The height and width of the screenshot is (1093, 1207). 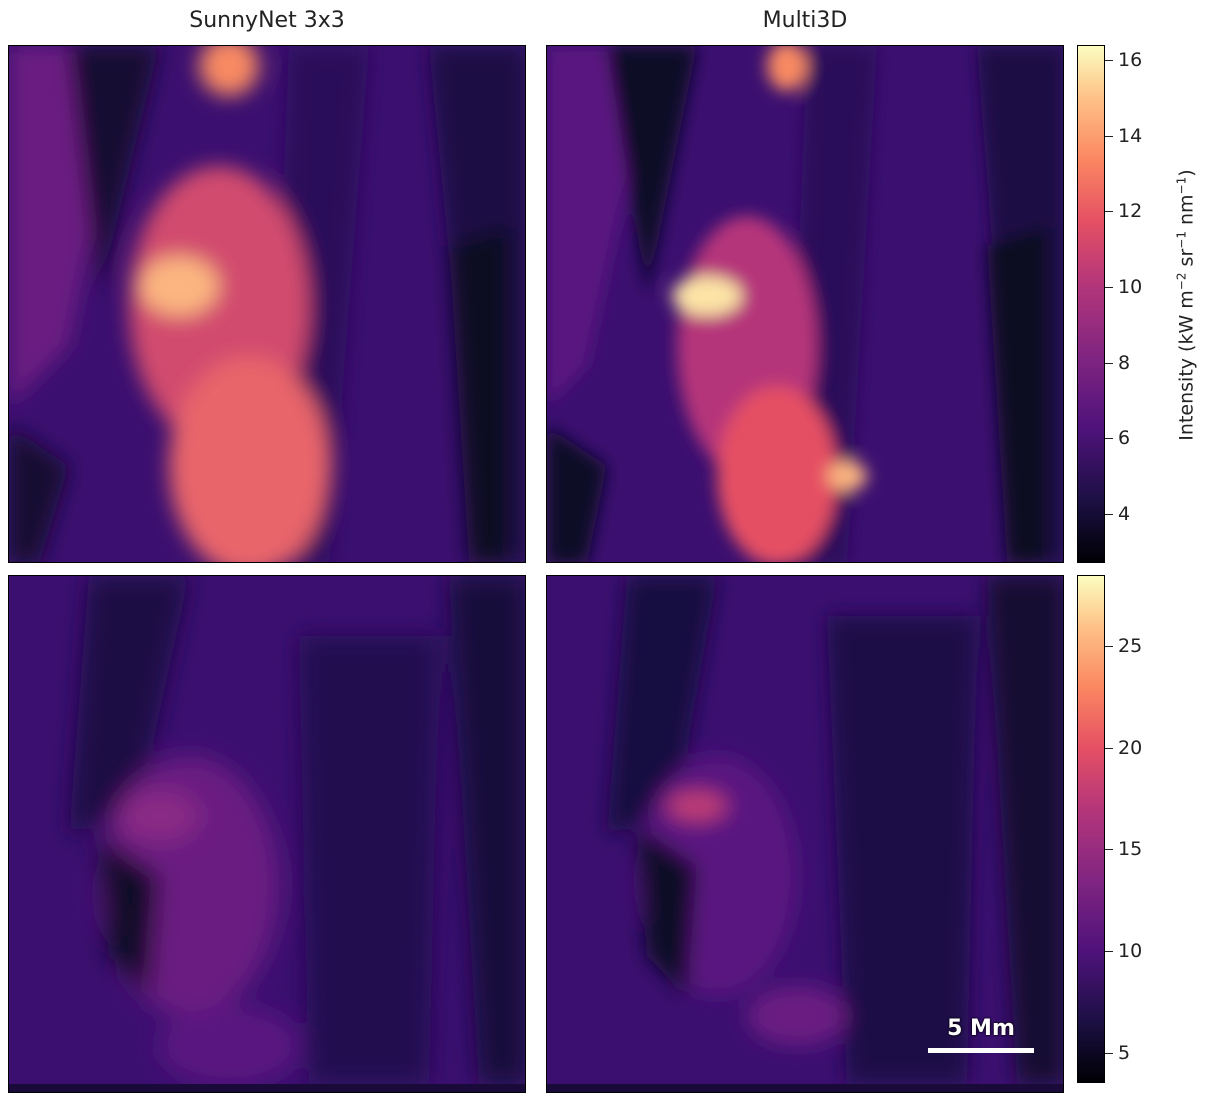 I want to click on colorbar-tick-label: 14, so click(x=1130, y=135).